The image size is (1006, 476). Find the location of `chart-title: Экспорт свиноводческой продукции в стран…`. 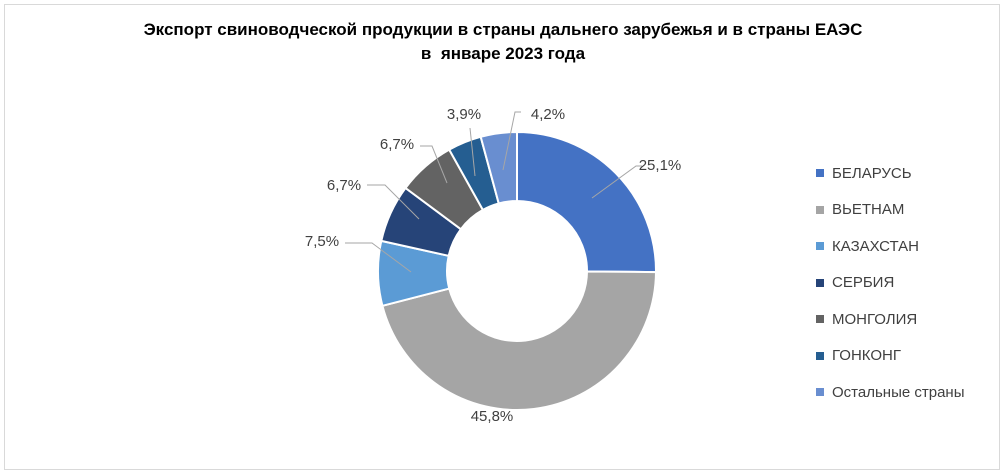

chart-title: Экспорт свиноводческой продукции в стран… is located at coordinates (503, 42).